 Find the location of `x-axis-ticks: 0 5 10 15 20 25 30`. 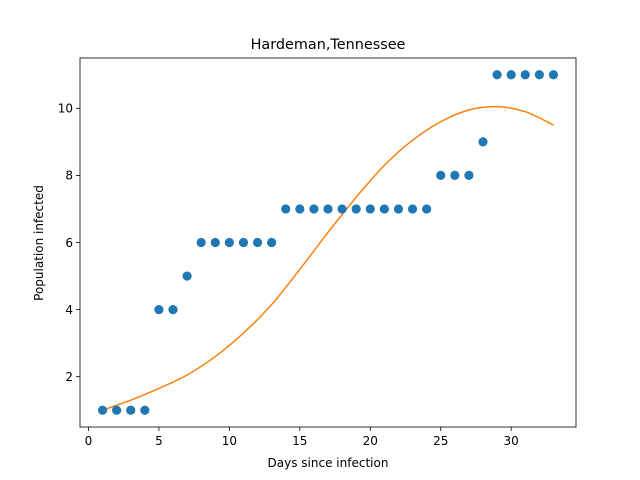

x-axis-ticks: 0 5 10 15 20 25 30 is located at coordinates (302, 437).